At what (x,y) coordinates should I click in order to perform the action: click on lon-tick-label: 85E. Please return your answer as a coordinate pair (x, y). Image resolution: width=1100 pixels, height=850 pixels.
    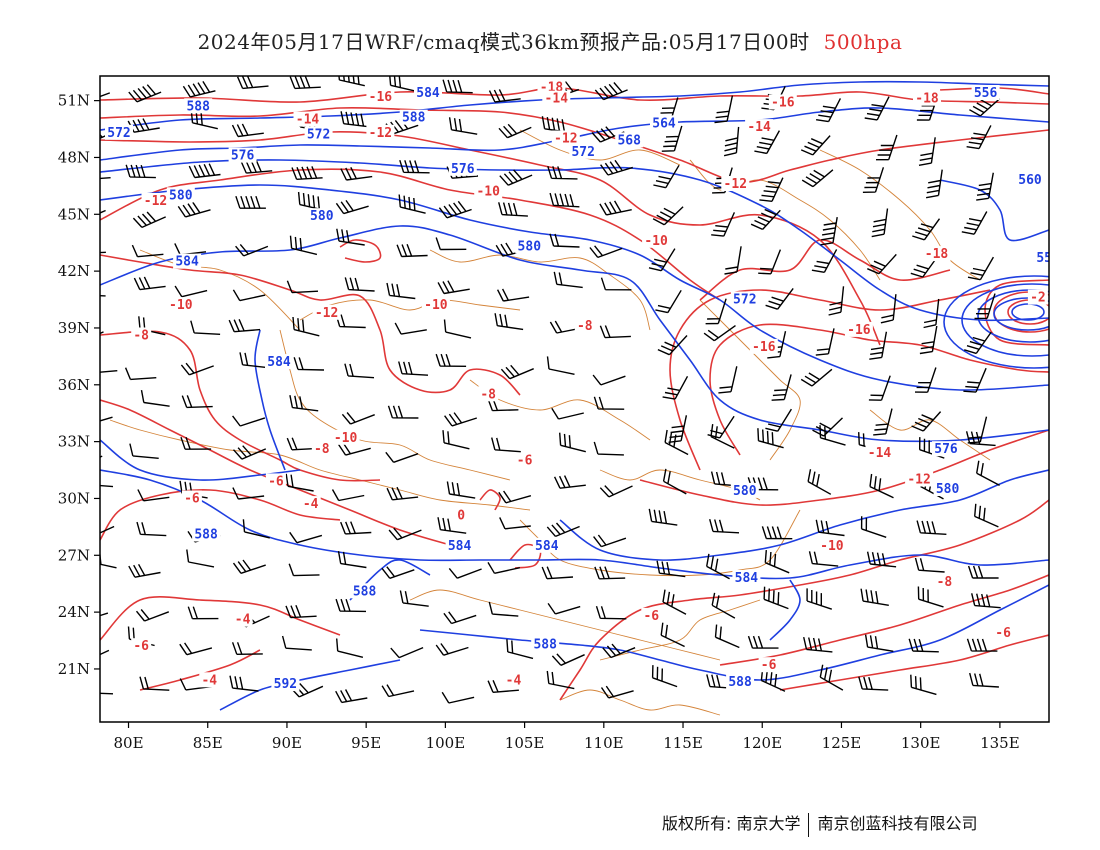
    Looking at the image, I should click on (208, 743).